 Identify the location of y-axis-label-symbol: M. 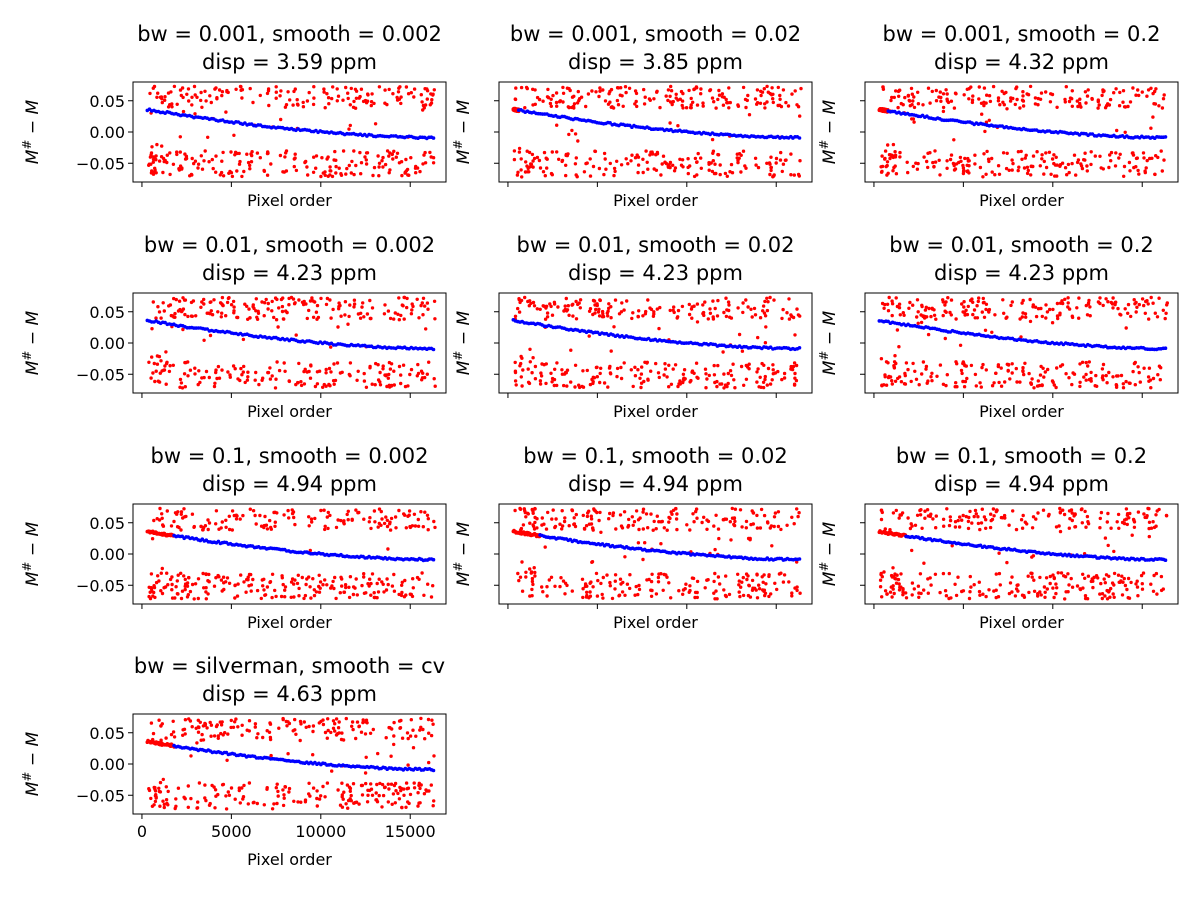
(464, 367).